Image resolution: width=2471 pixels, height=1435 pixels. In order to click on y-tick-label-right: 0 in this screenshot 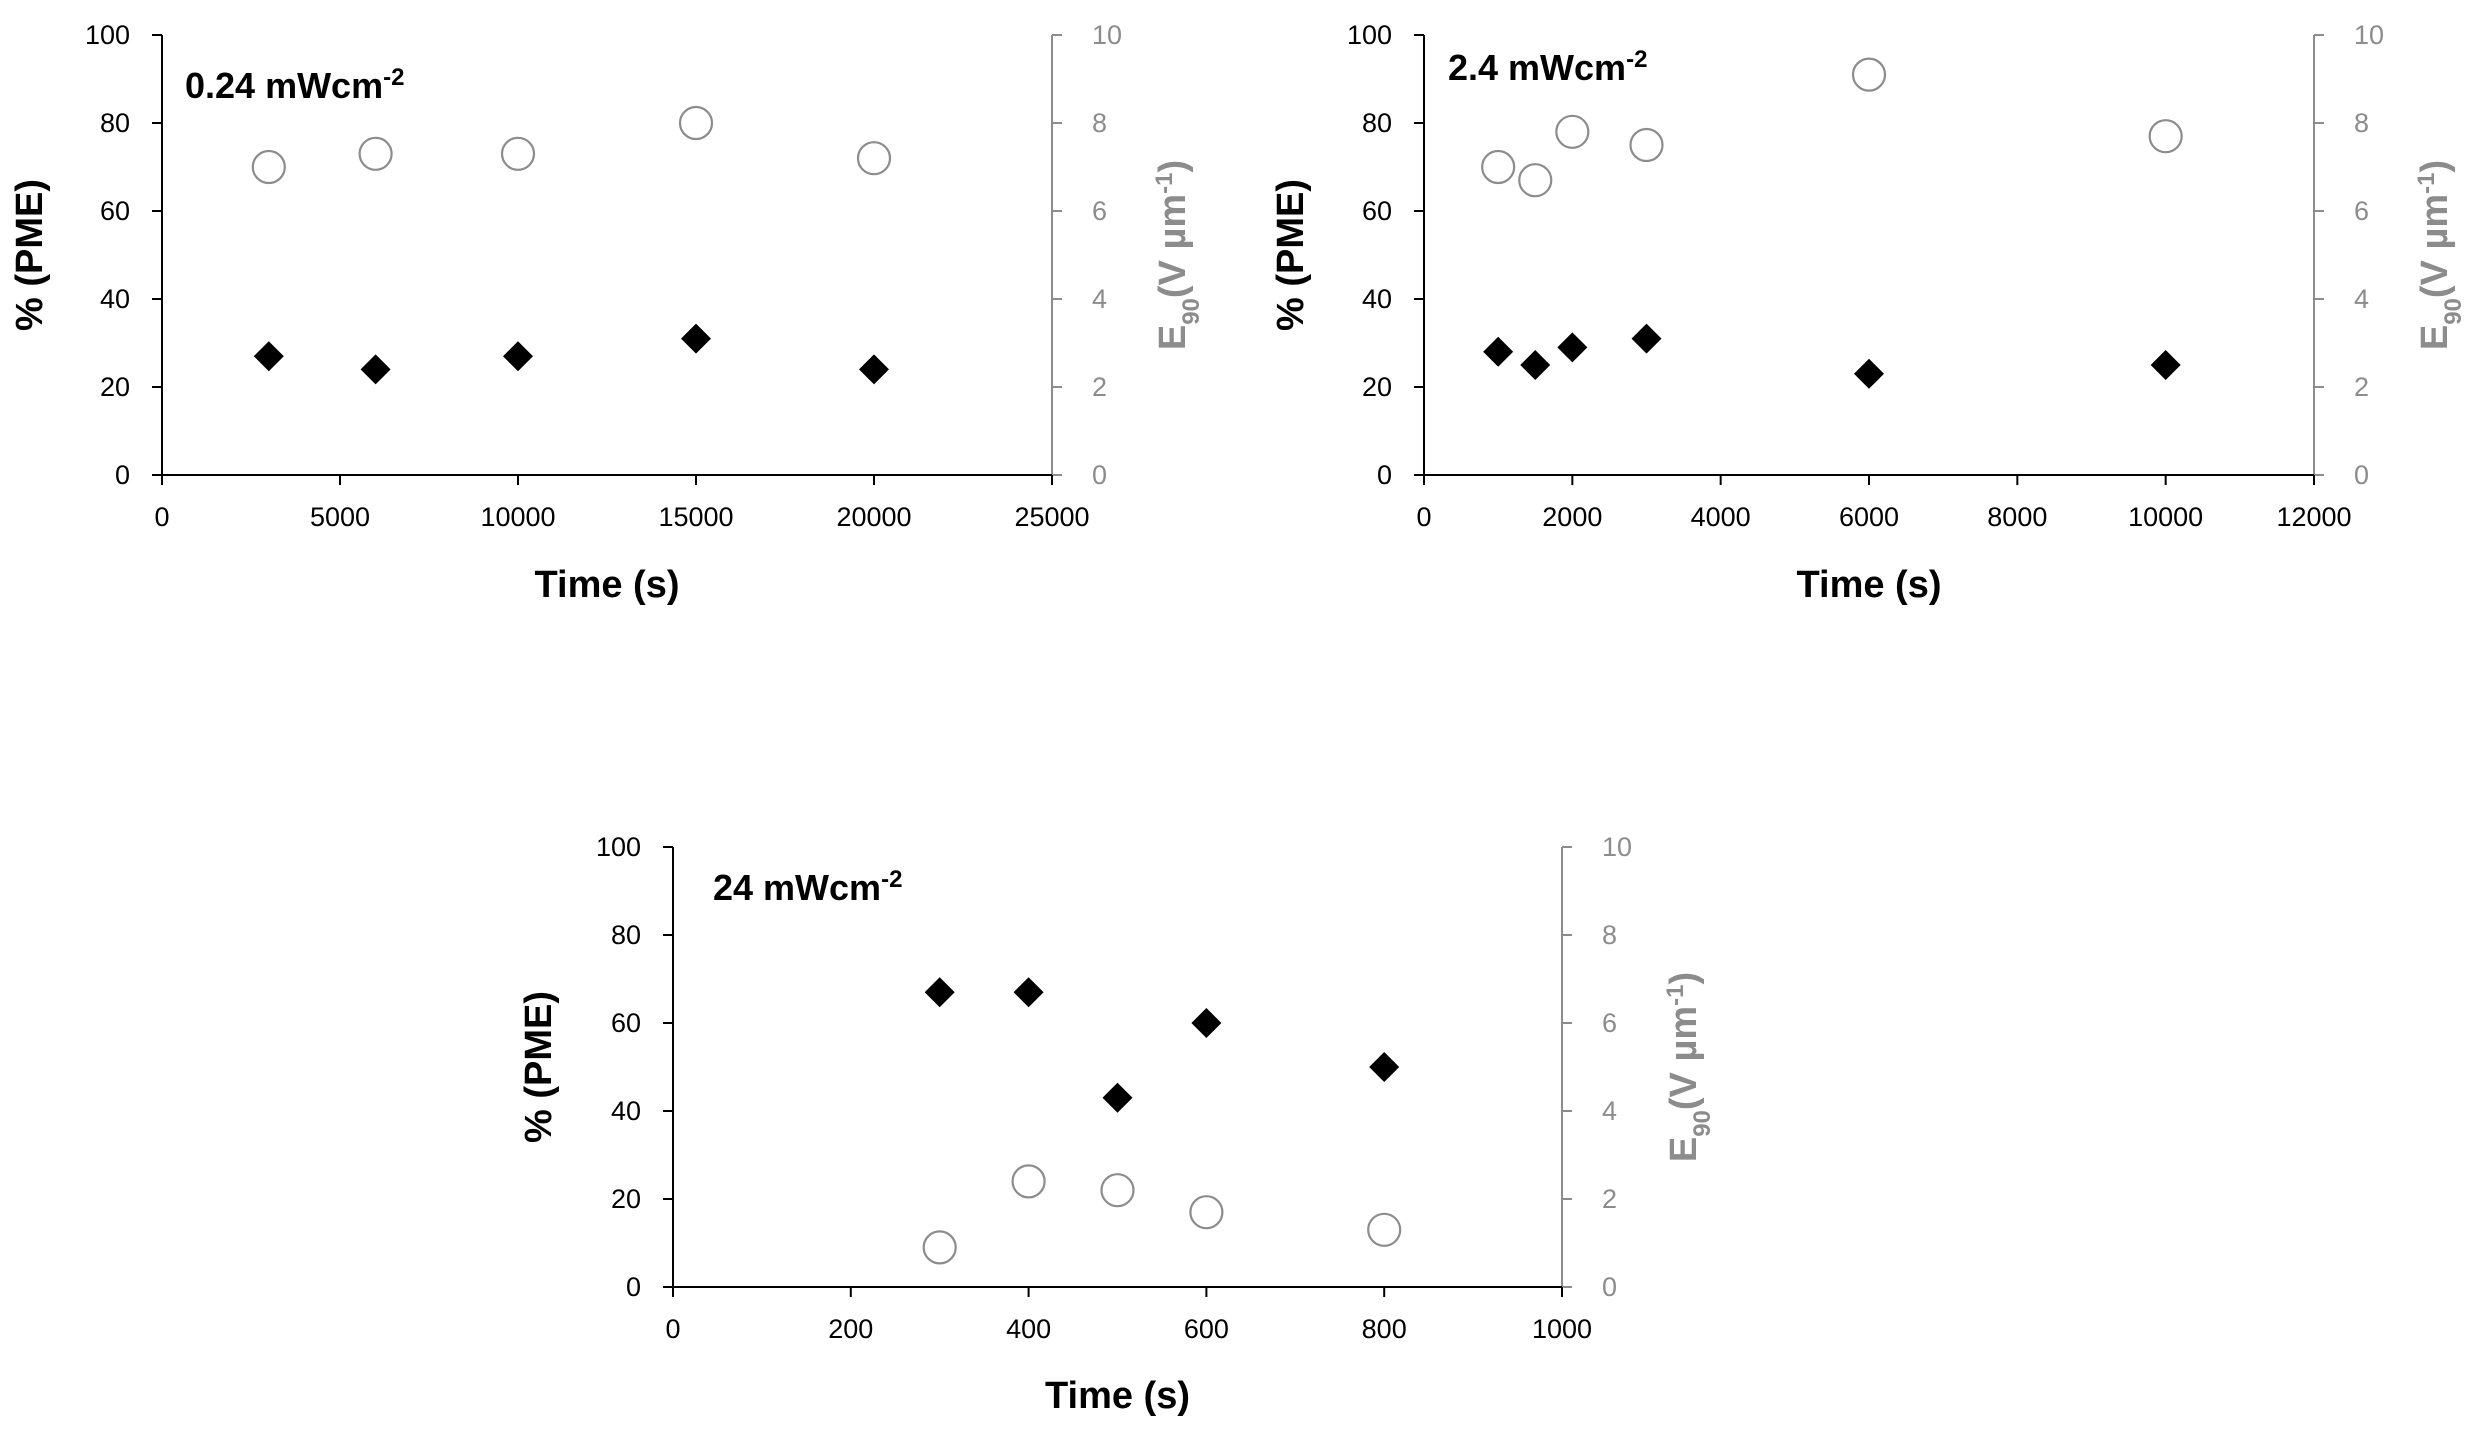, I will do `click(1099, 475)`.